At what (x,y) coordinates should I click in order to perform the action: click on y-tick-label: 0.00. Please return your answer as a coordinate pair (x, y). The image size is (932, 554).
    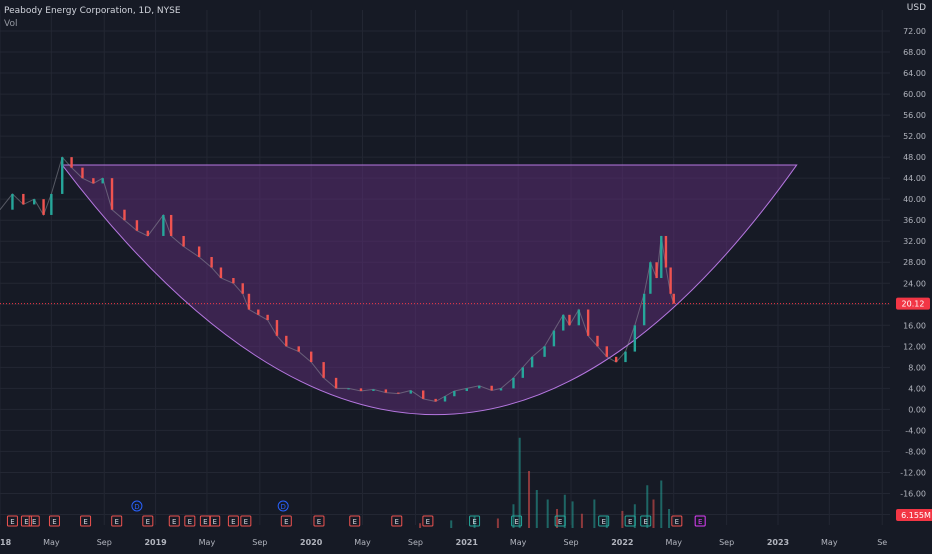
    Looking at the image, I should click on (917, 409).